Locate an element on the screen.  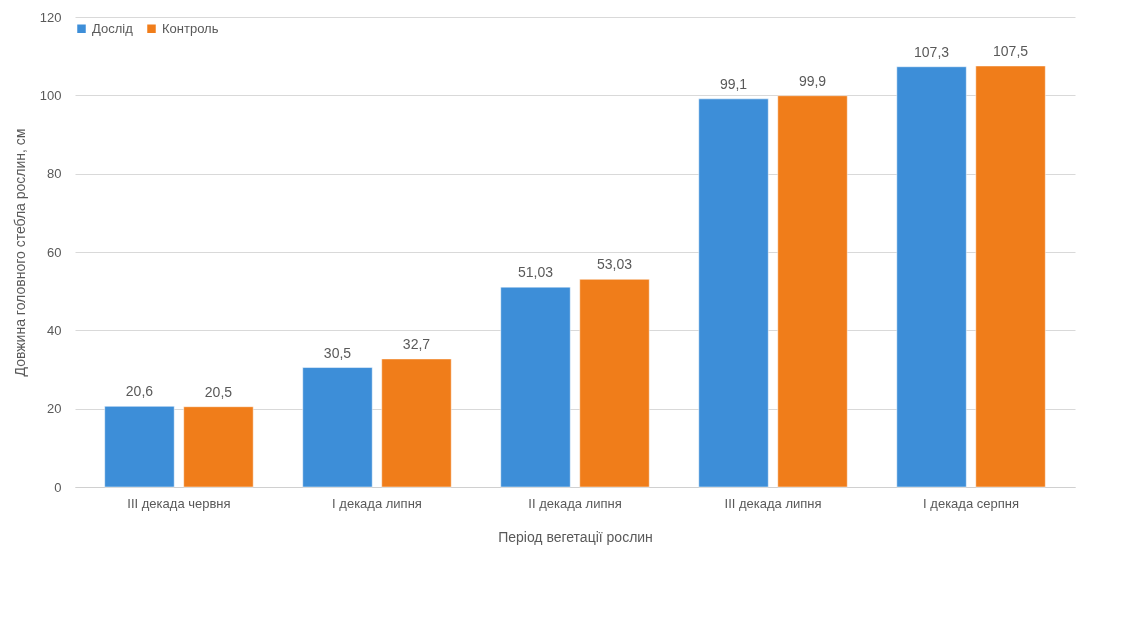
y-tick-label: 100 is located at coordinates (50, 95).